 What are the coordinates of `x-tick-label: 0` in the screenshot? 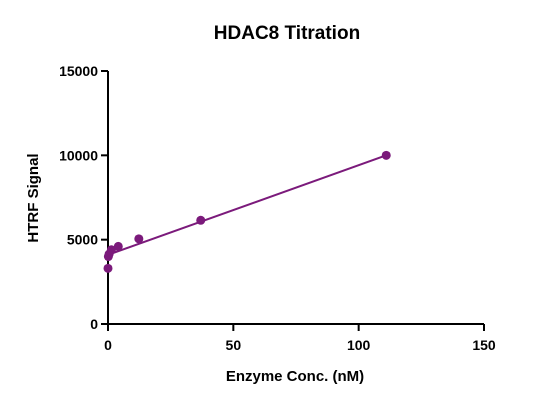 It's located at (108, 345).